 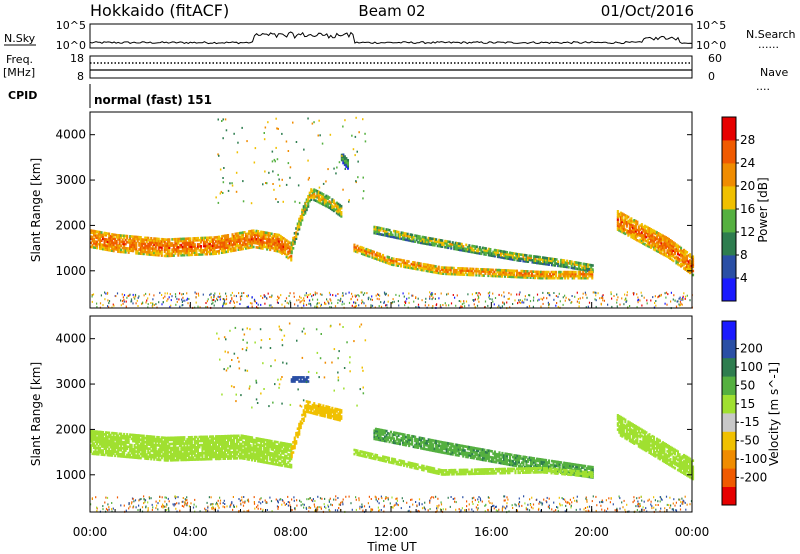 I want to click on scatter-cell, so click(x=352, y=135).